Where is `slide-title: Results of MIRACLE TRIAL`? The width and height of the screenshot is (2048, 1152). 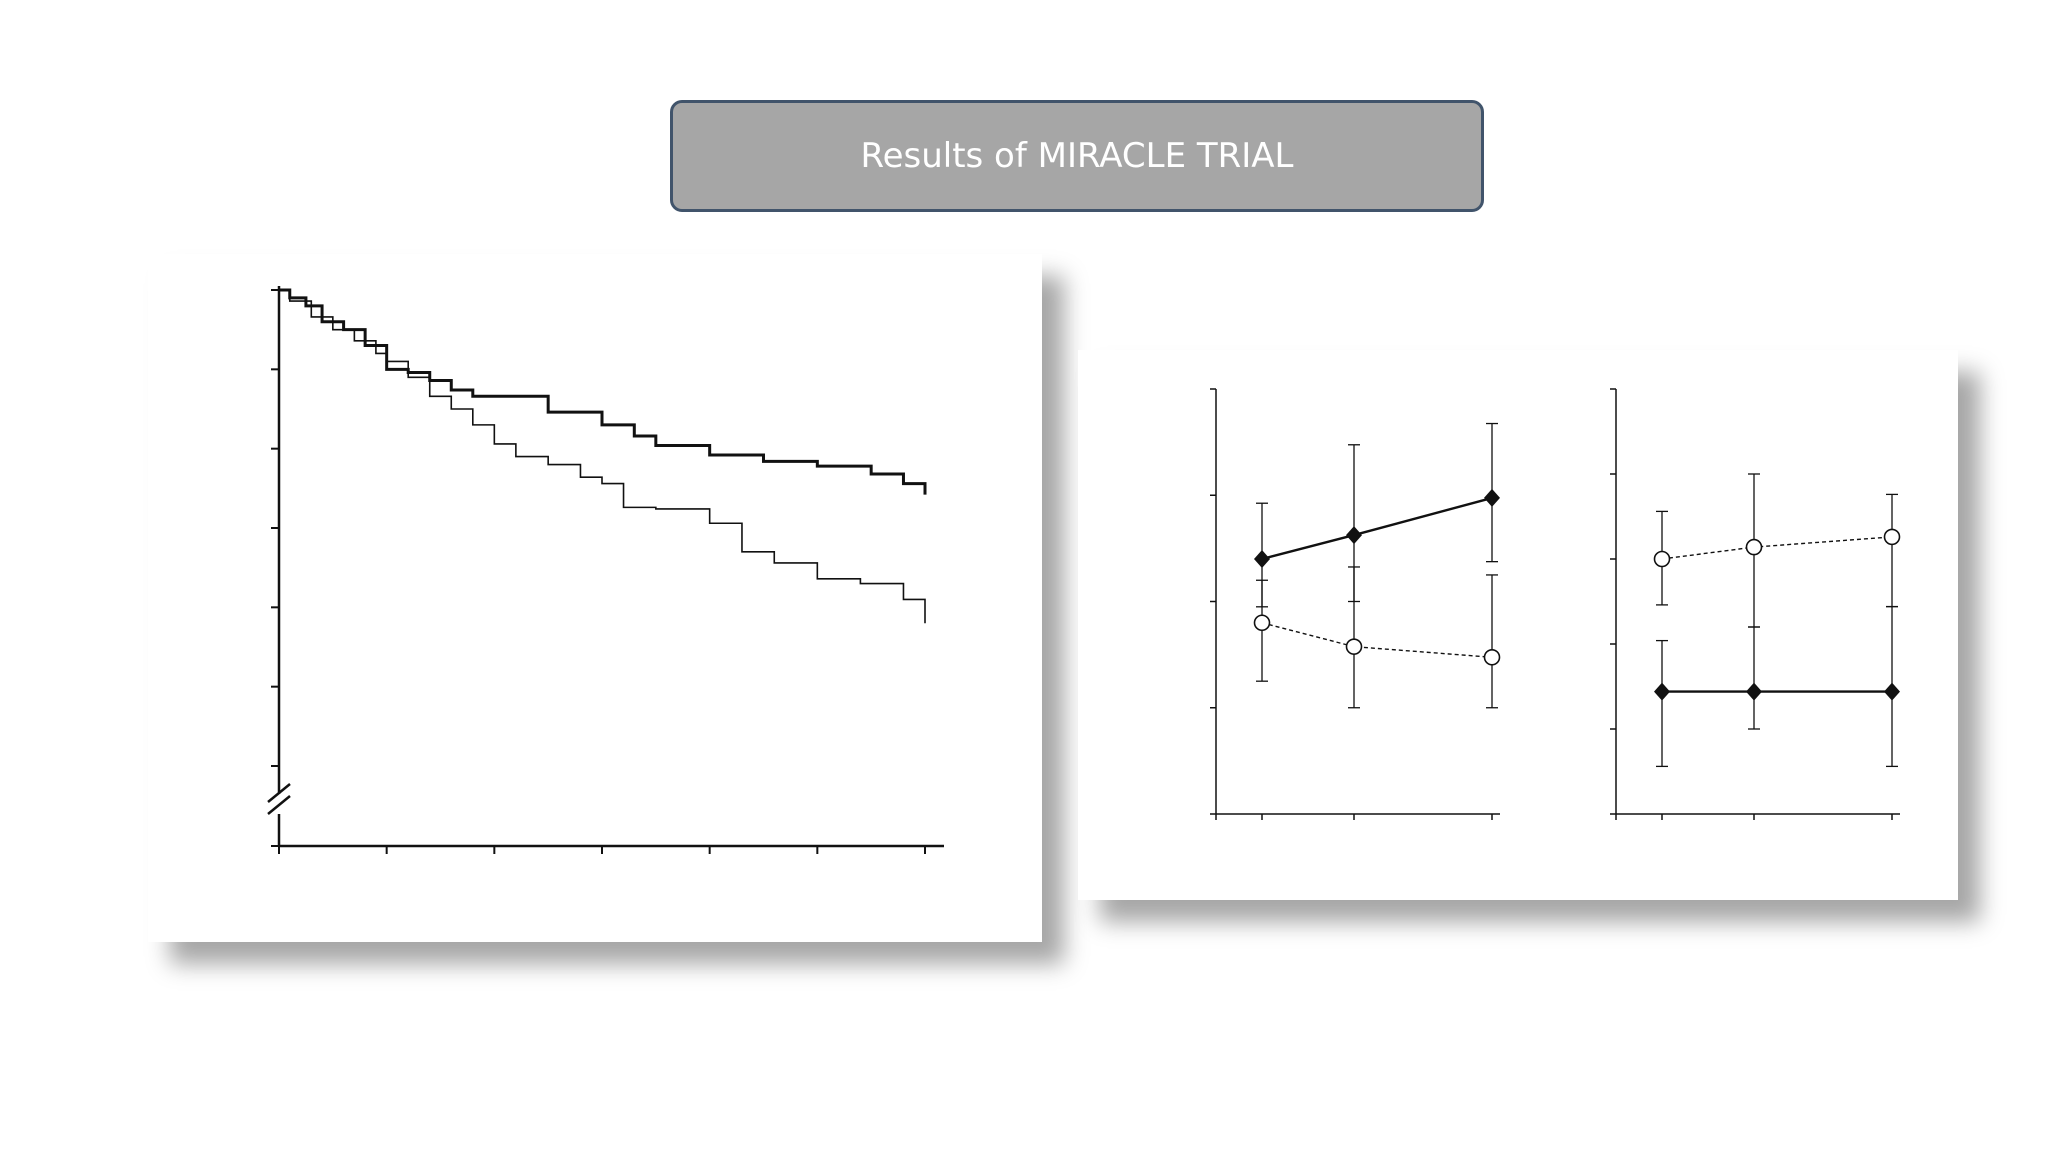
slide-title: Results of MIRACLE TRIAL is located at coordinates (1077, 156).